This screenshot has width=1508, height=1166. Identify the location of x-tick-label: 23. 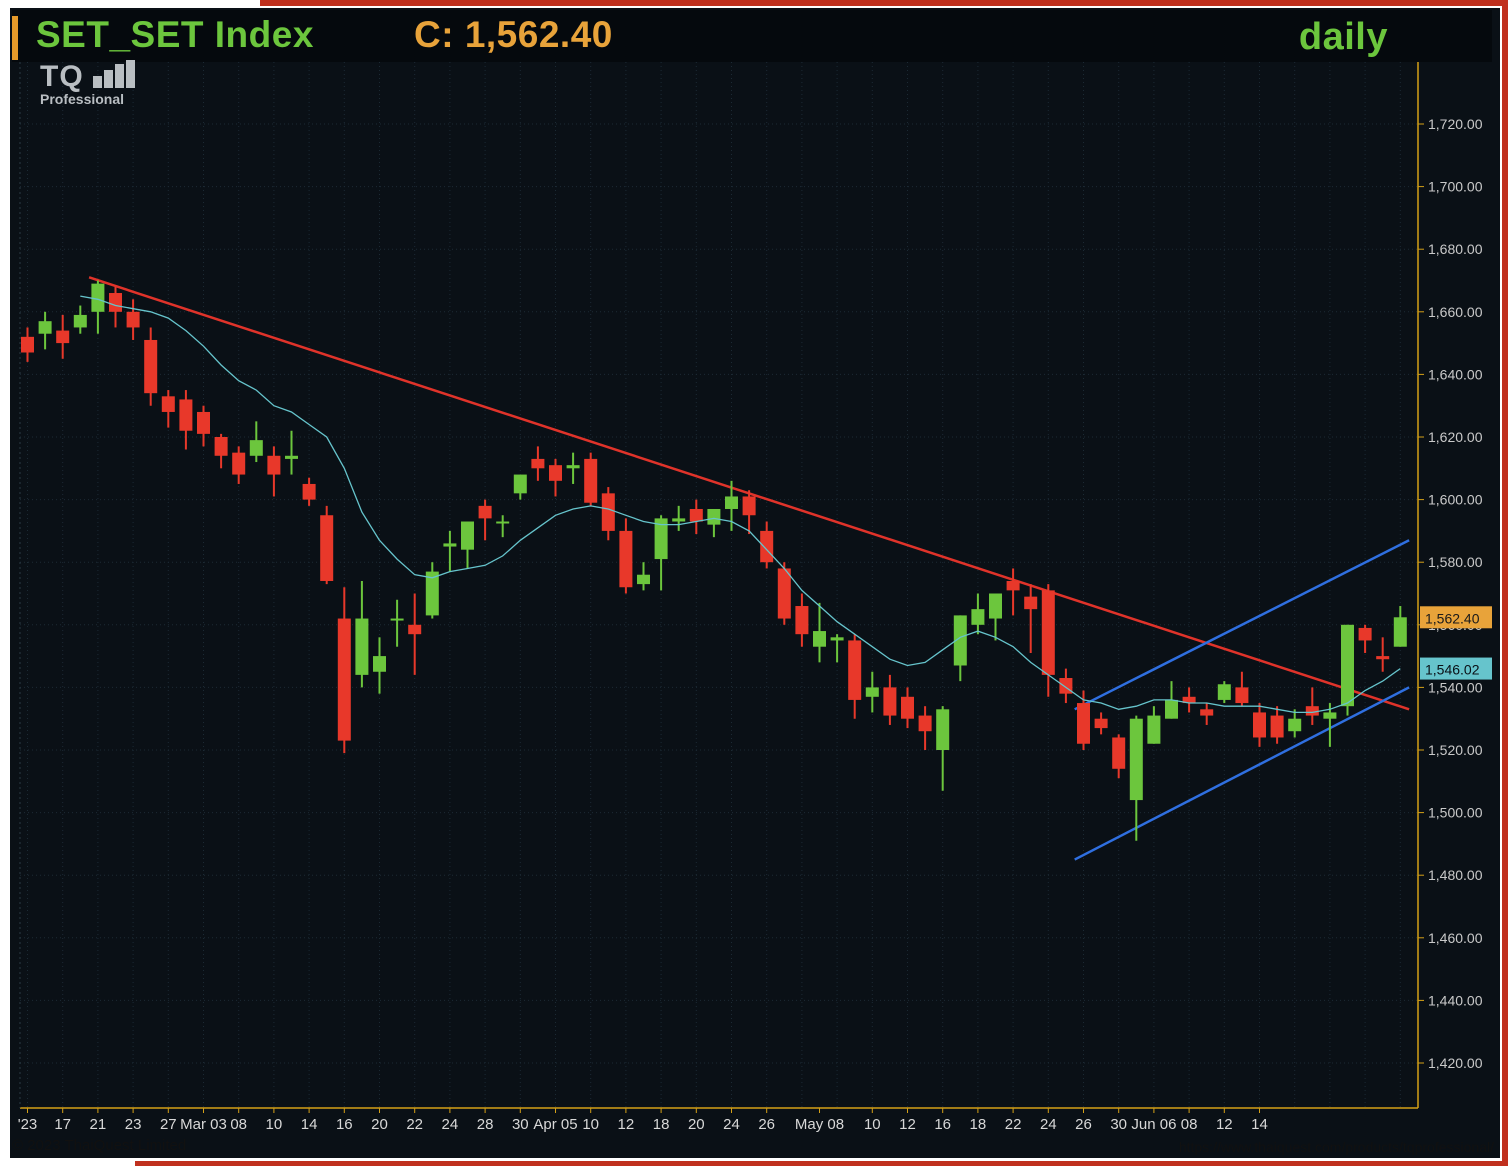
(133, 1124).